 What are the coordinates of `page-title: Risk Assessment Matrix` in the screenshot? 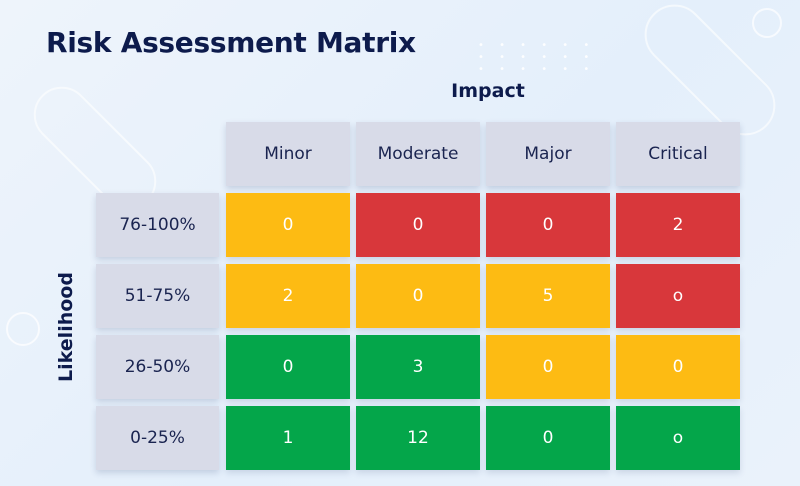 It's located at (231, 42).